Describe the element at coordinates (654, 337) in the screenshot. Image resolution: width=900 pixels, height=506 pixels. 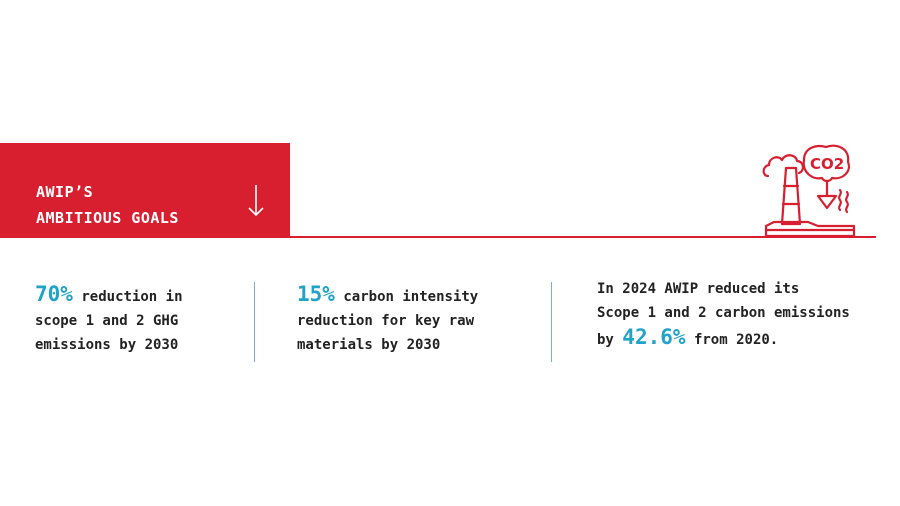
I see `achievement-percent: 42.6%` at that location.